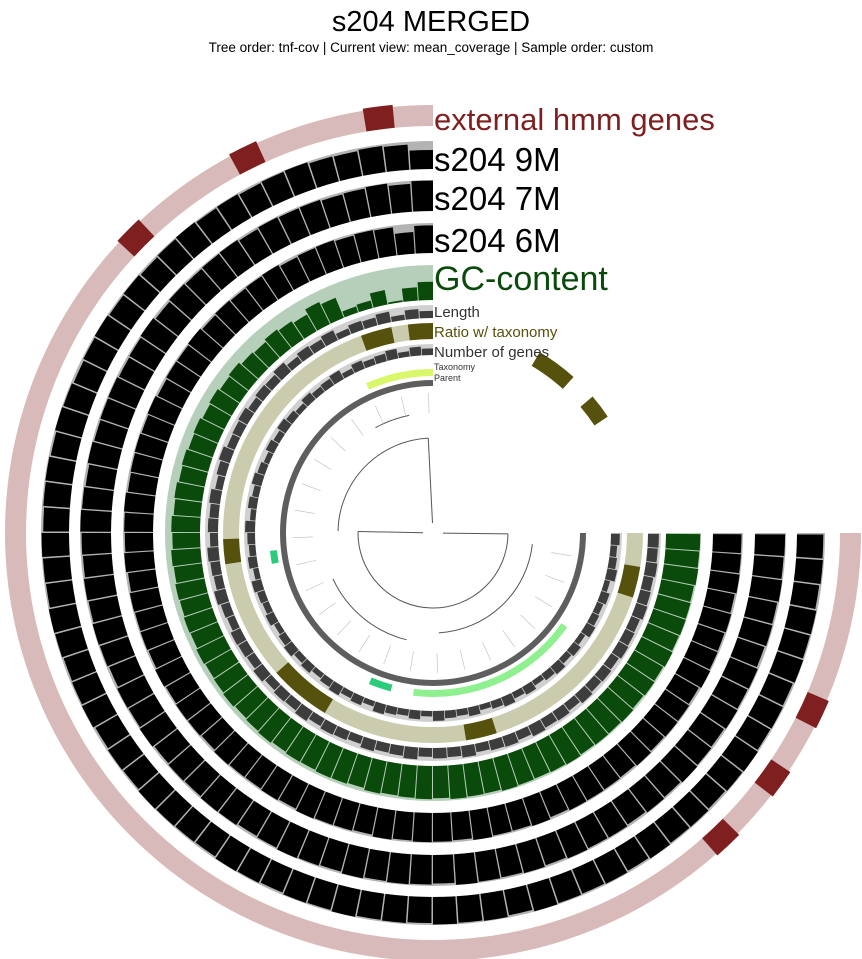 The width and height of the screenshot is (862, 959). Describe the element at coordinates (457, 312) in the screenshot. I see `label-length: Length` at that location.